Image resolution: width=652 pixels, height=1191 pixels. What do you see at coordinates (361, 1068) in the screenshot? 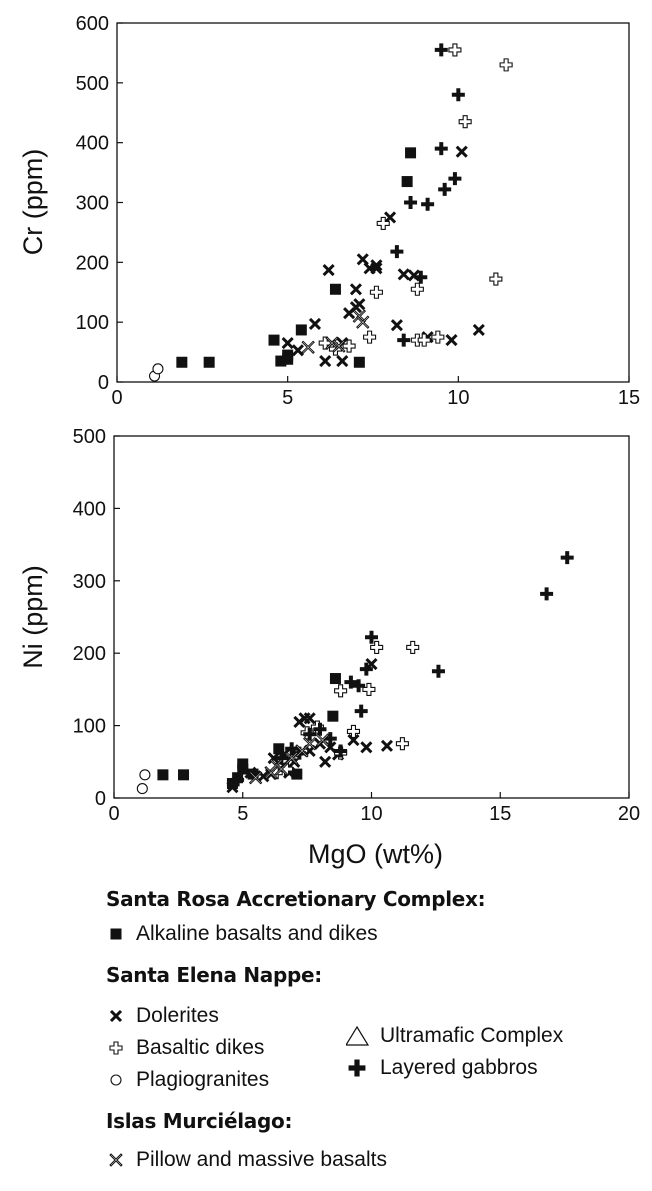
I see `filled-cross-marker-icon` at bounding box center [361, 1068].